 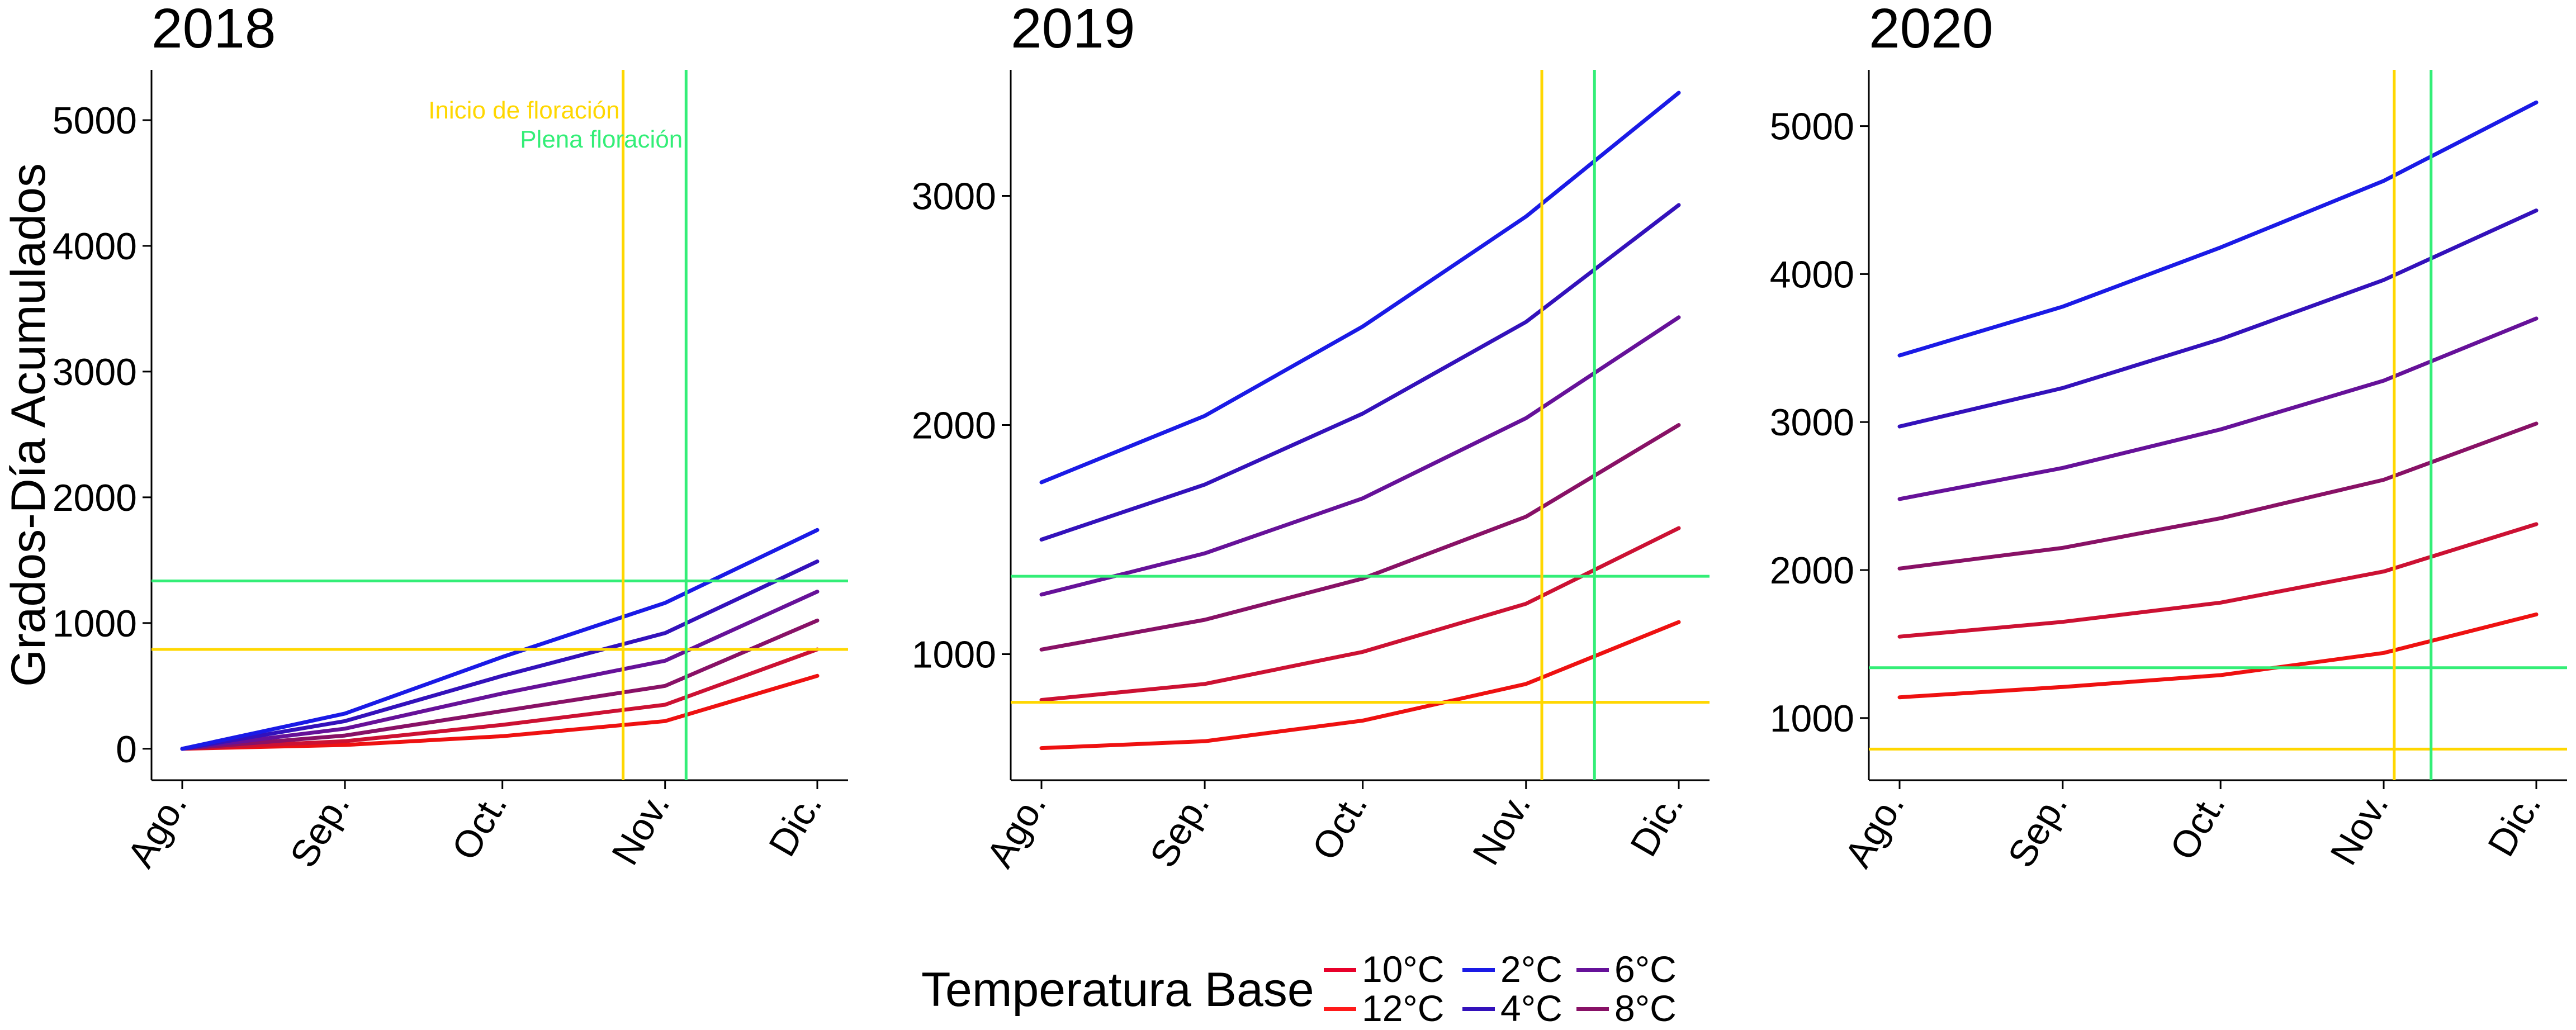 What do you see at coordinates (1478, 970) in the screenshot?
I see `legend-swatch-2c` at bounding box center [1478, 970].